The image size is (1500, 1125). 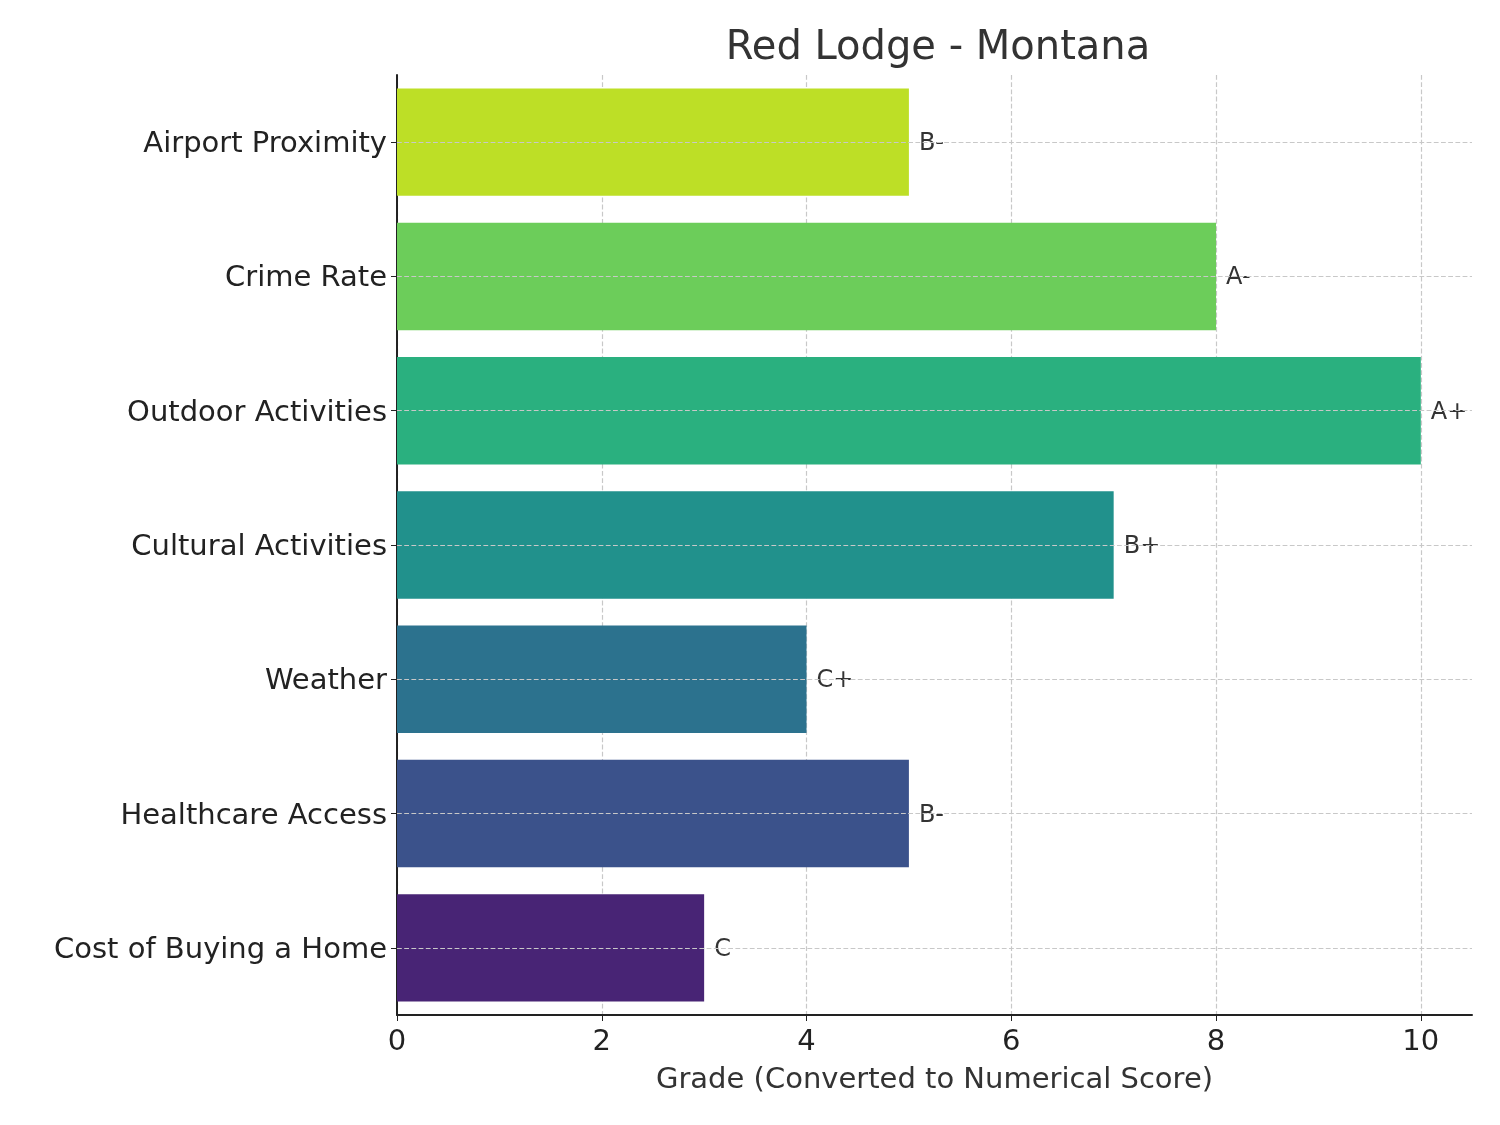 What do you see at coordinates (934, 1077) in the screenshot?
I see `x-axis-title: Grade (Converted to Numerical Score)` at bounding box center [934, 1077].